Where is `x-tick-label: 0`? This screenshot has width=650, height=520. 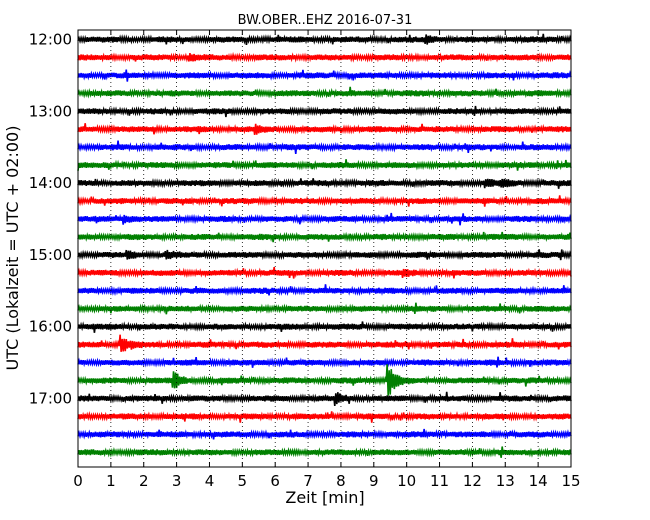
x-tick-label: 0 is located at coordinates (78, 481).